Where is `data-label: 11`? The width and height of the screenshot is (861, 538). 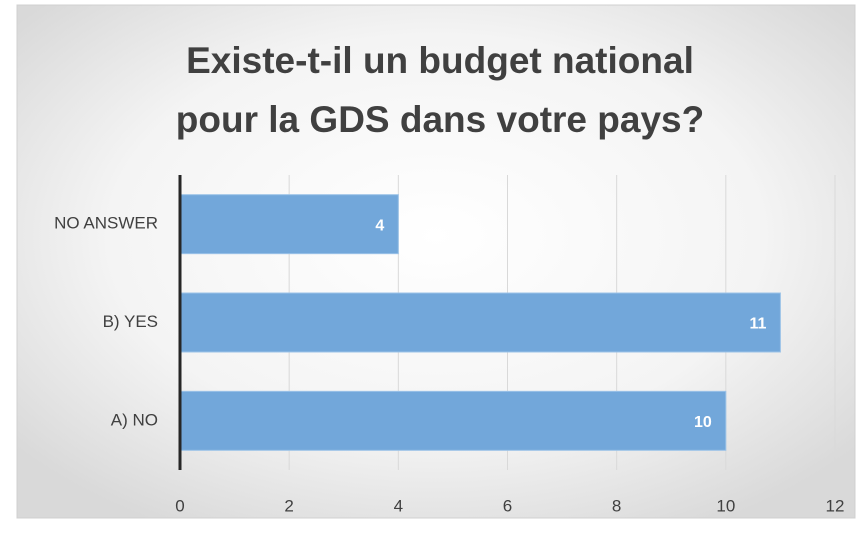
data-label: 11 is located at coordinates (757, 324).